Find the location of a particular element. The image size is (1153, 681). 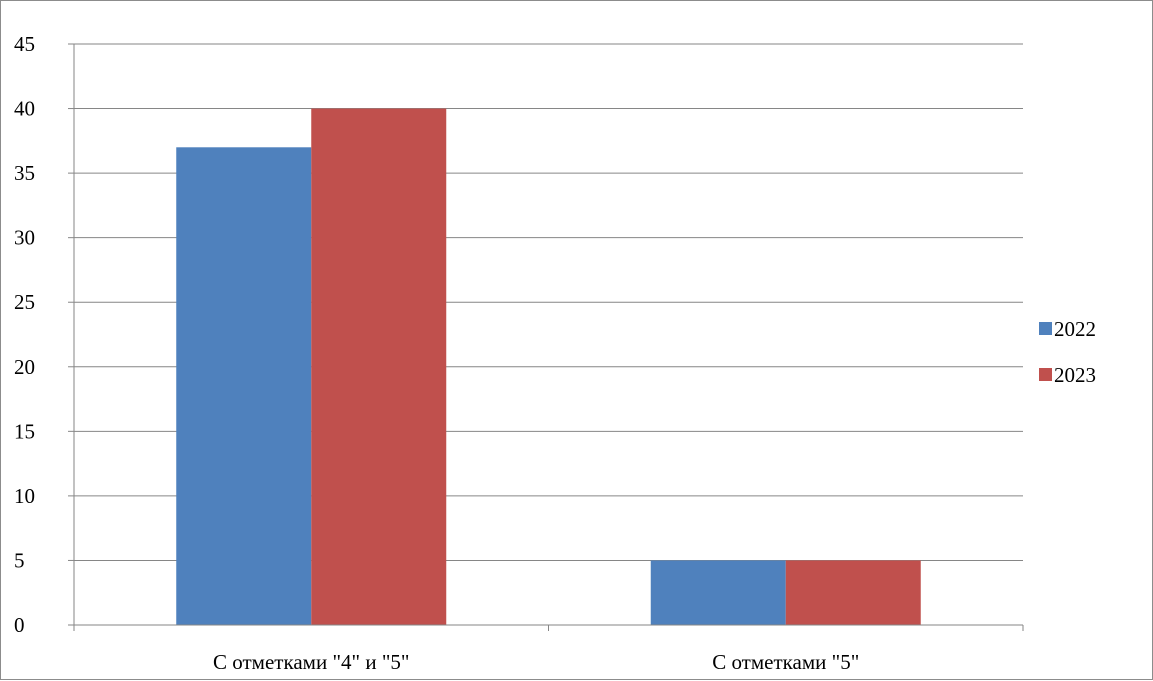

x-category-labels: С отметками "4" и "5" С отметками "5" is located at coordinates (536, 662).